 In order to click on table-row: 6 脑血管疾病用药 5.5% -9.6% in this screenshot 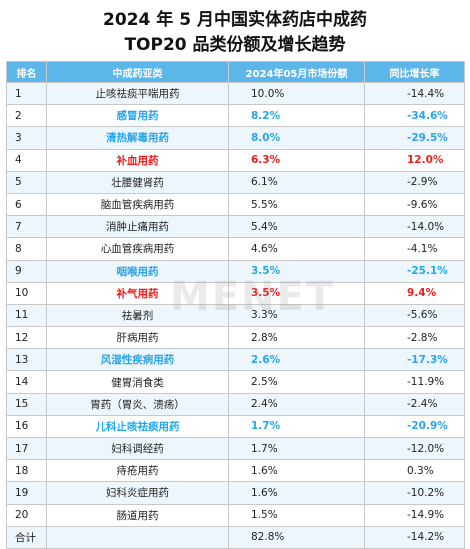, I will do `click(235, 204)`.